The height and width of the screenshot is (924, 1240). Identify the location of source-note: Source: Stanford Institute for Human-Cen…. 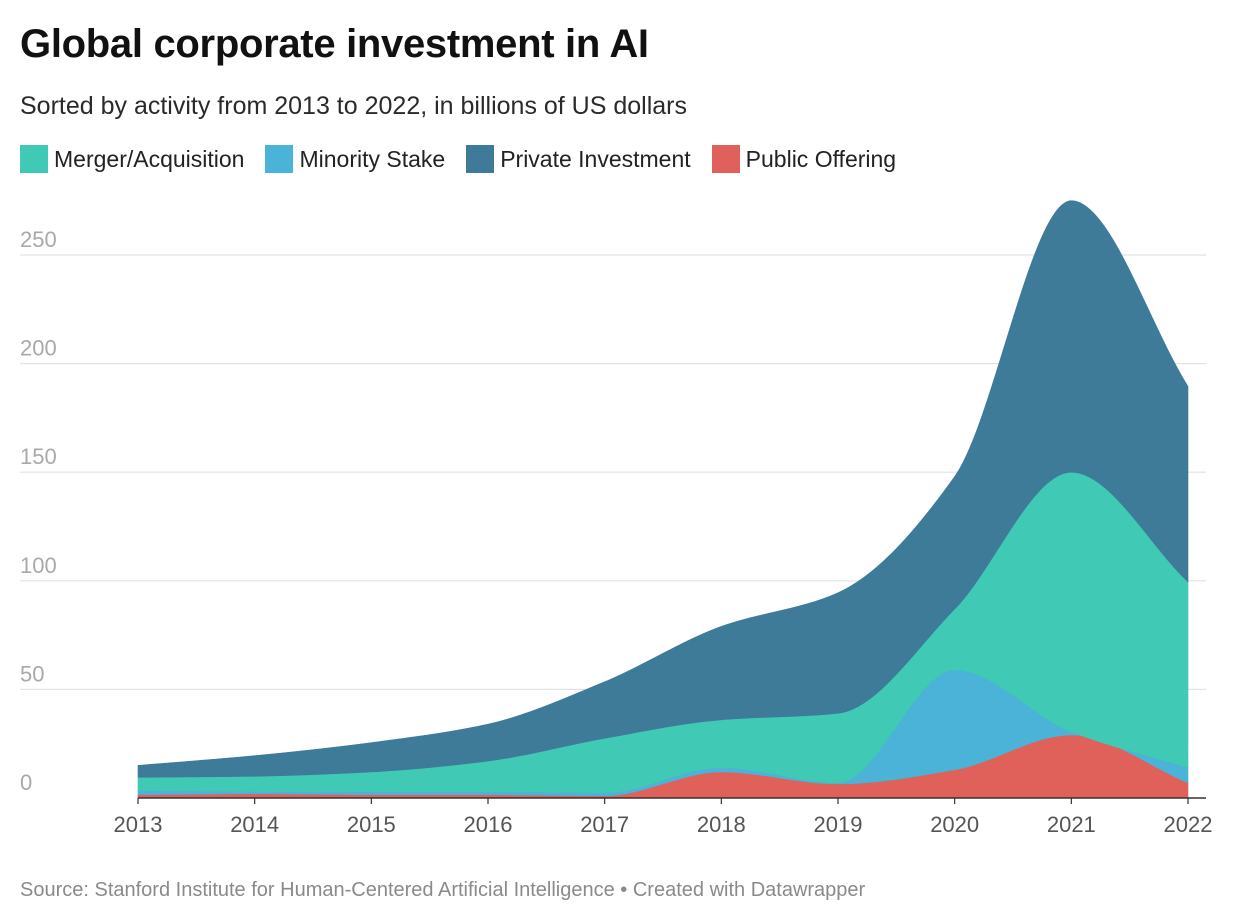
(443, 890).